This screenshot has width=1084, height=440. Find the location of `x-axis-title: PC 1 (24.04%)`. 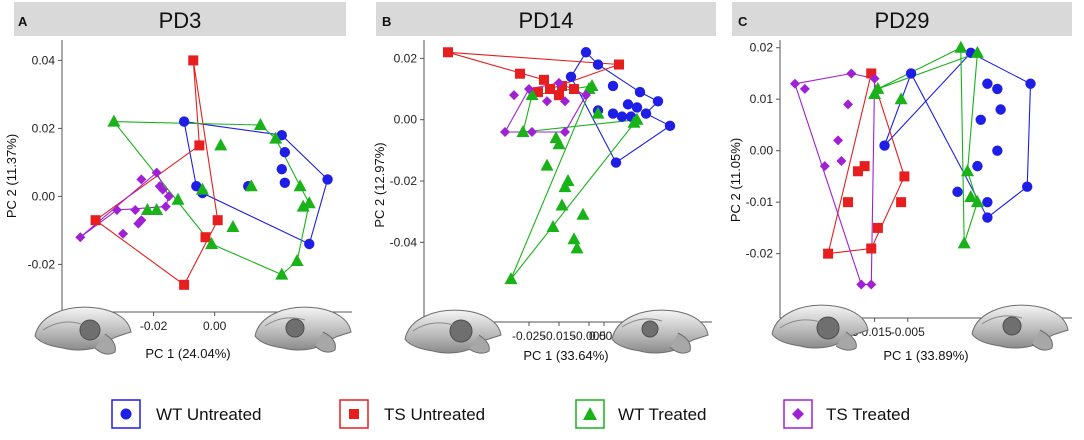

x-axis-title: PC 1 (24.04%) is located at coordinates (187, 353).